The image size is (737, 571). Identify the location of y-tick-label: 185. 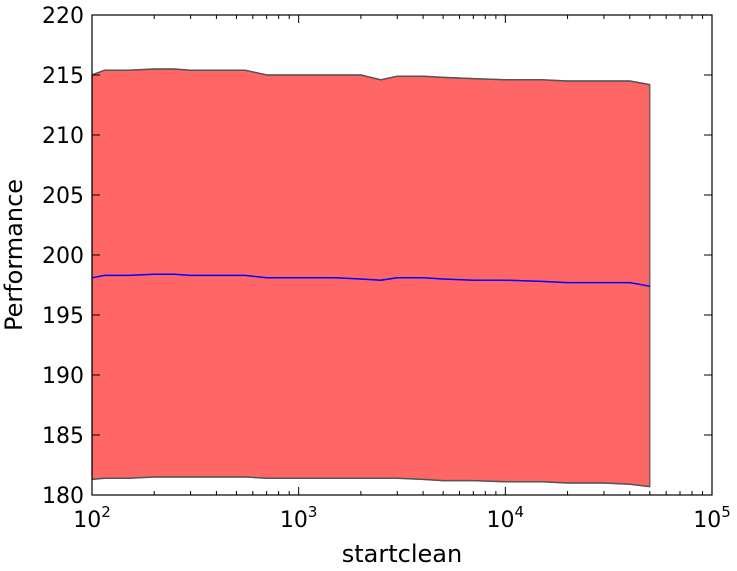
(63, 436).